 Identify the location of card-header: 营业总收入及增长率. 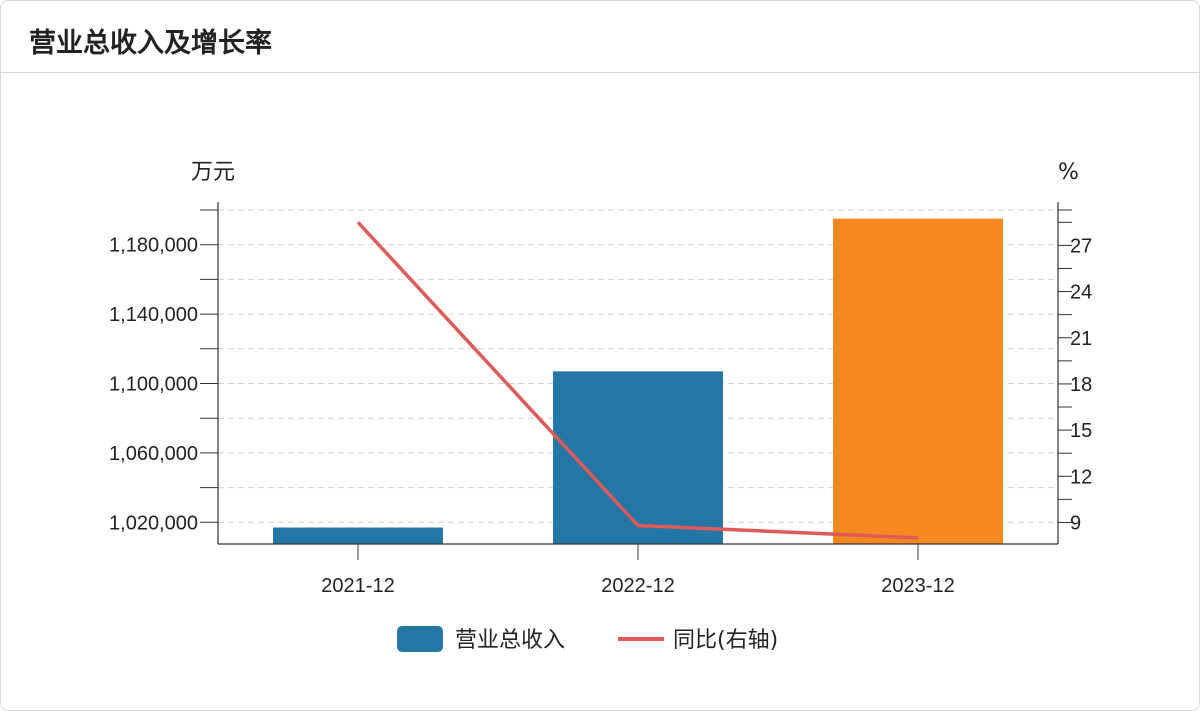
(600, 37).